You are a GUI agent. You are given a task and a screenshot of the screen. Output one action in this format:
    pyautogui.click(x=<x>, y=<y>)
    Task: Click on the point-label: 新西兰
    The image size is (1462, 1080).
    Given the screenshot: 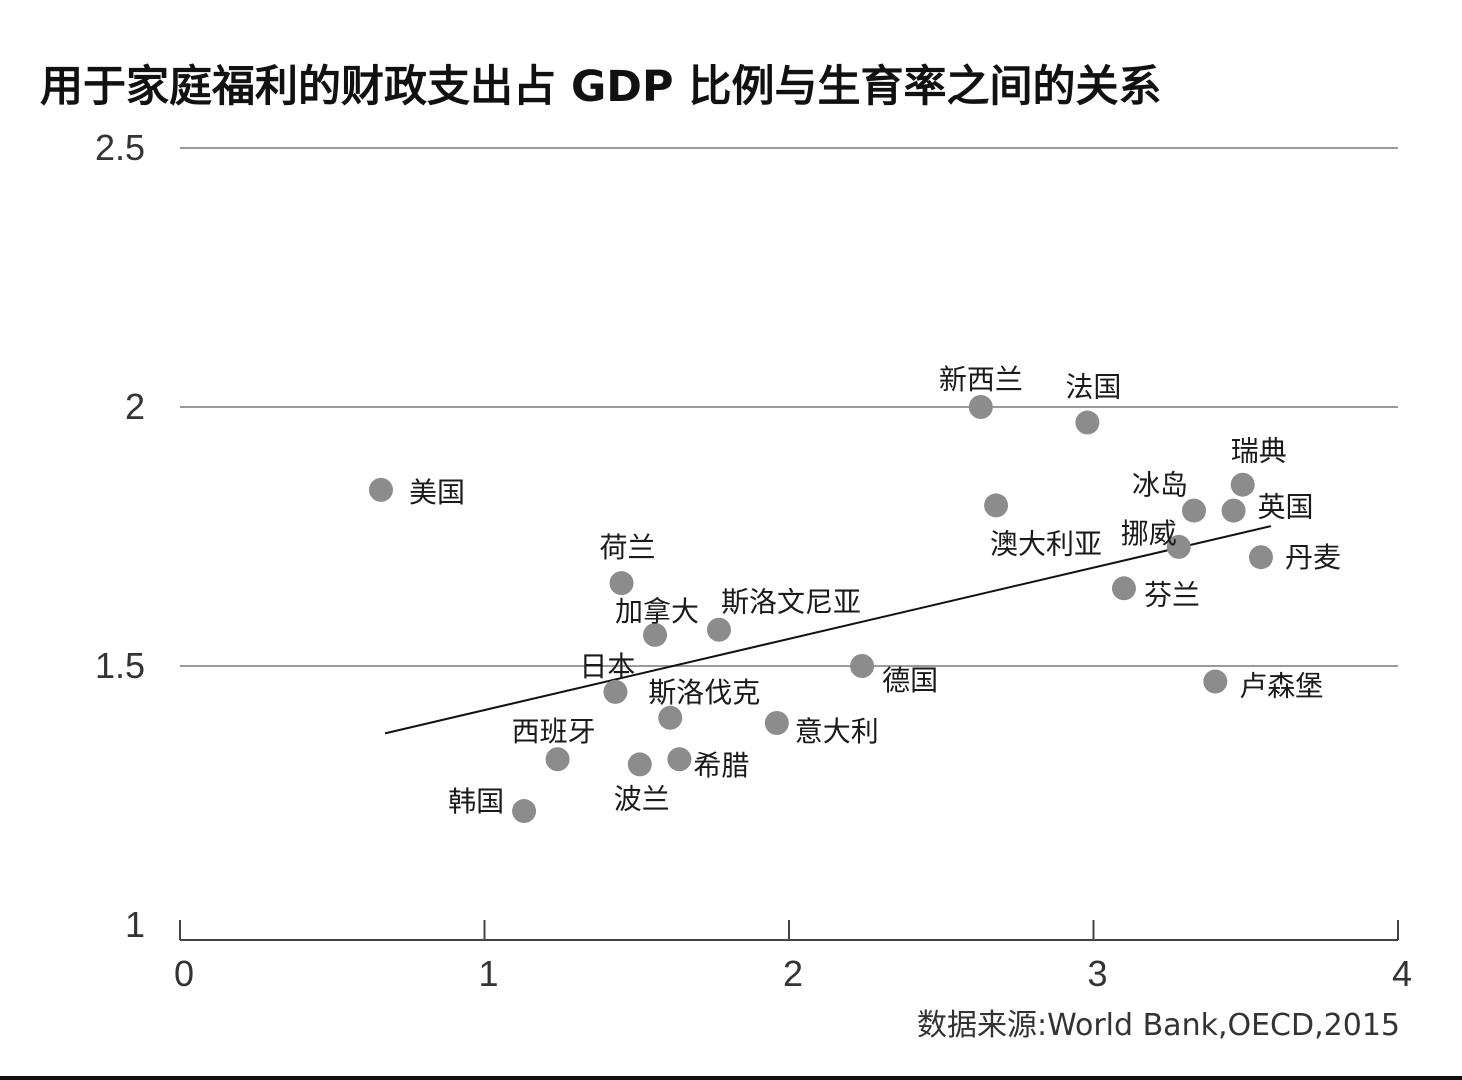 What is the action you would take?
    pyautogui.click(x=981, y=379)
    